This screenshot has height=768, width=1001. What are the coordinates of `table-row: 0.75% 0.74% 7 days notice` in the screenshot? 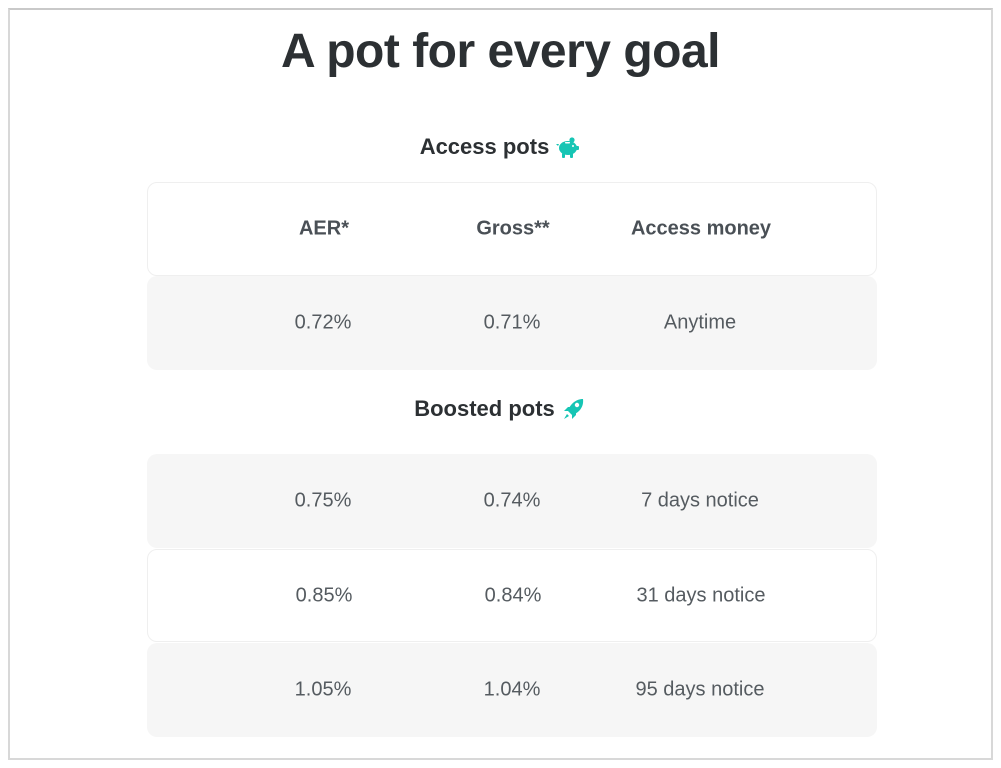 It's located at (512, 501).